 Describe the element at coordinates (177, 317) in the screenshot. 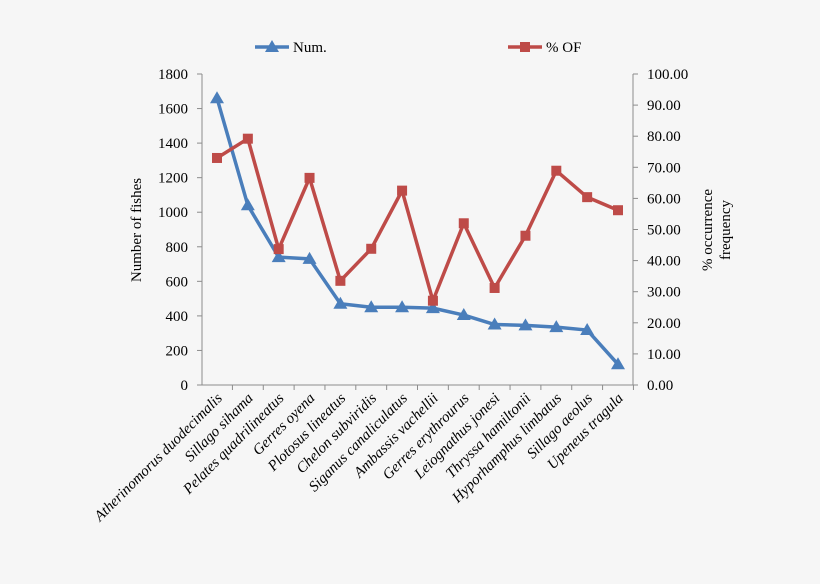

I see `left-tick-label: 400` at that location.